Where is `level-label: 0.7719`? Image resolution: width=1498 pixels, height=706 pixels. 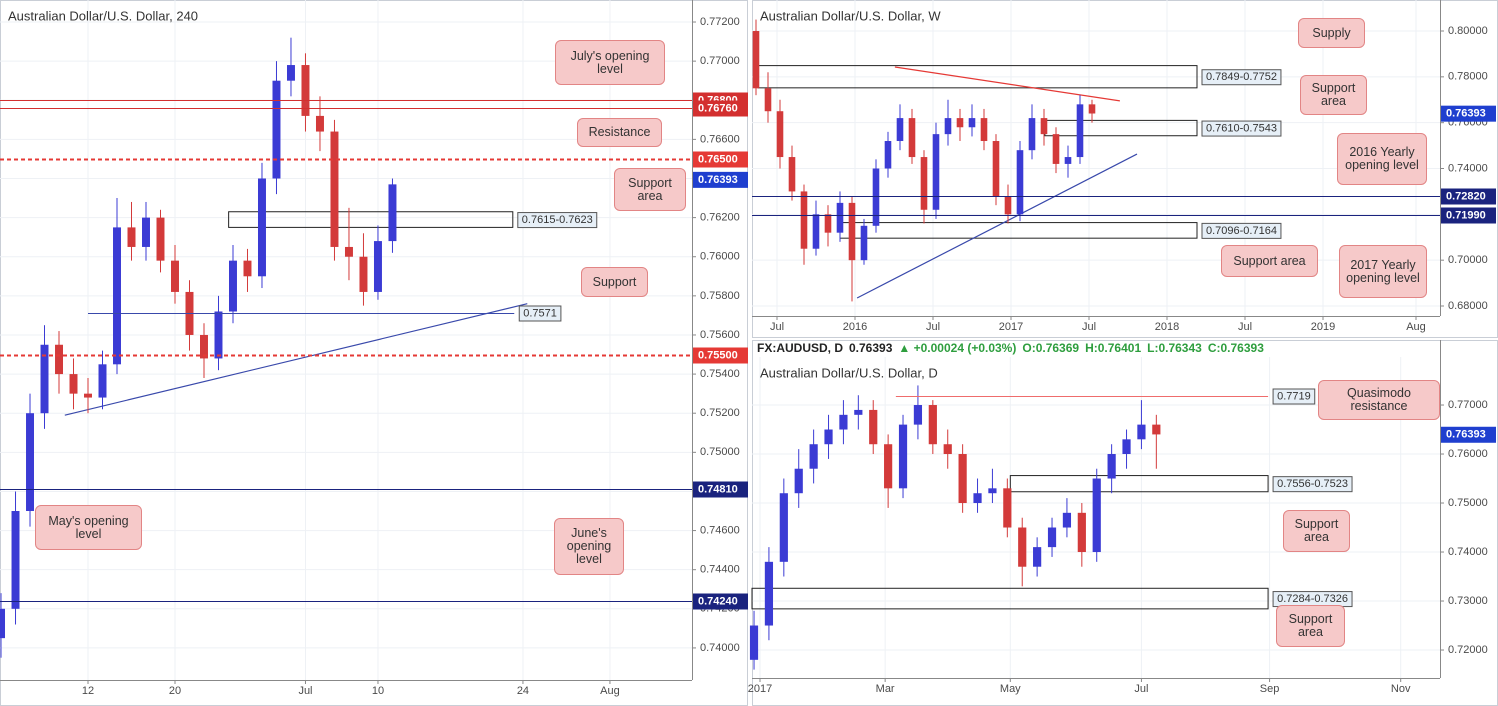 level-label: 0.7719 is located at coordinates (1294, 396).